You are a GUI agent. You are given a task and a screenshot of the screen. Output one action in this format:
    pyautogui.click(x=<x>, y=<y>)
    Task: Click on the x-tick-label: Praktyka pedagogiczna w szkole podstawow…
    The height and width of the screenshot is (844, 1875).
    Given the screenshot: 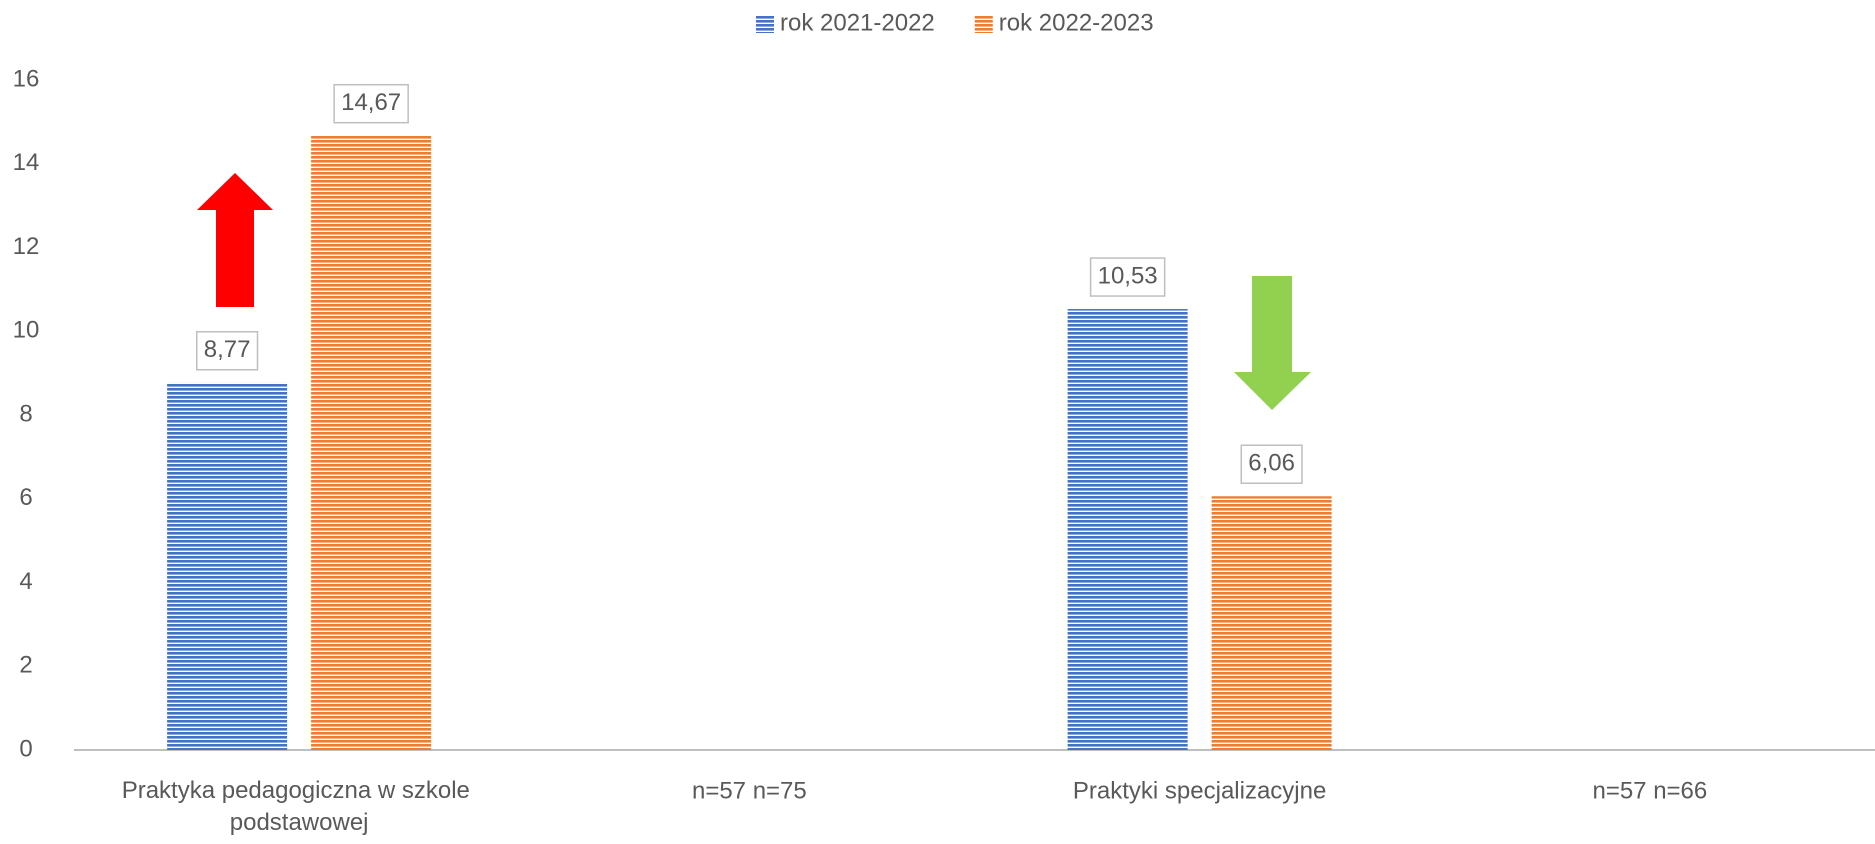 What is the action you would take?
    pyautogui.click(x=299, y=806)
    